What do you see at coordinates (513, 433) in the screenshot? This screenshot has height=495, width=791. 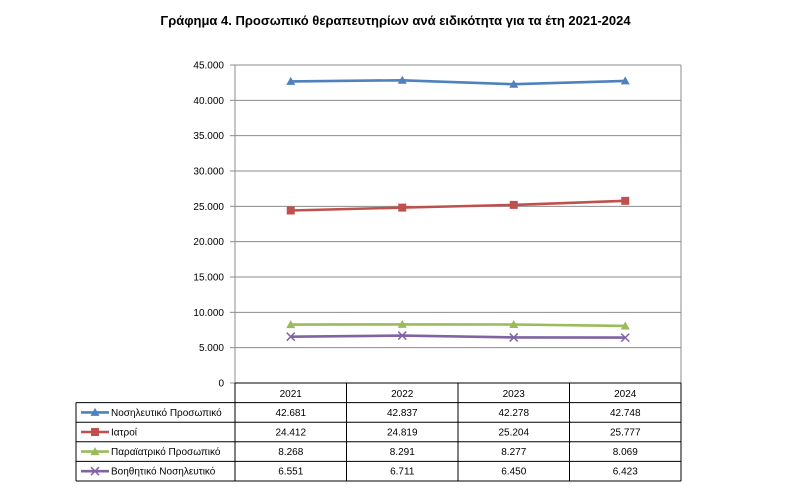 I see `table-data-label: 25.204` at bounding box center [513, 433].